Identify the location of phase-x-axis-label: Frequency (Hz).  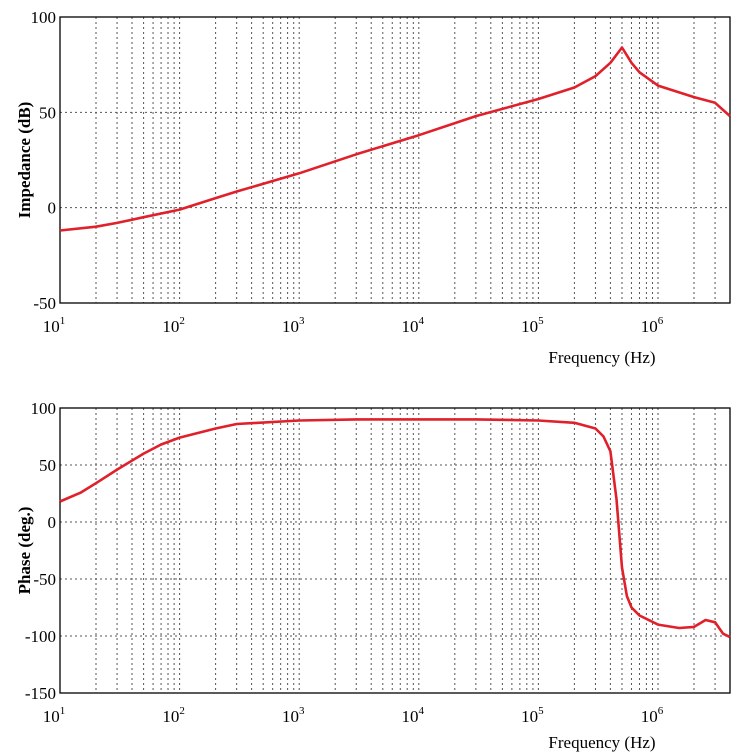
(601, 742).